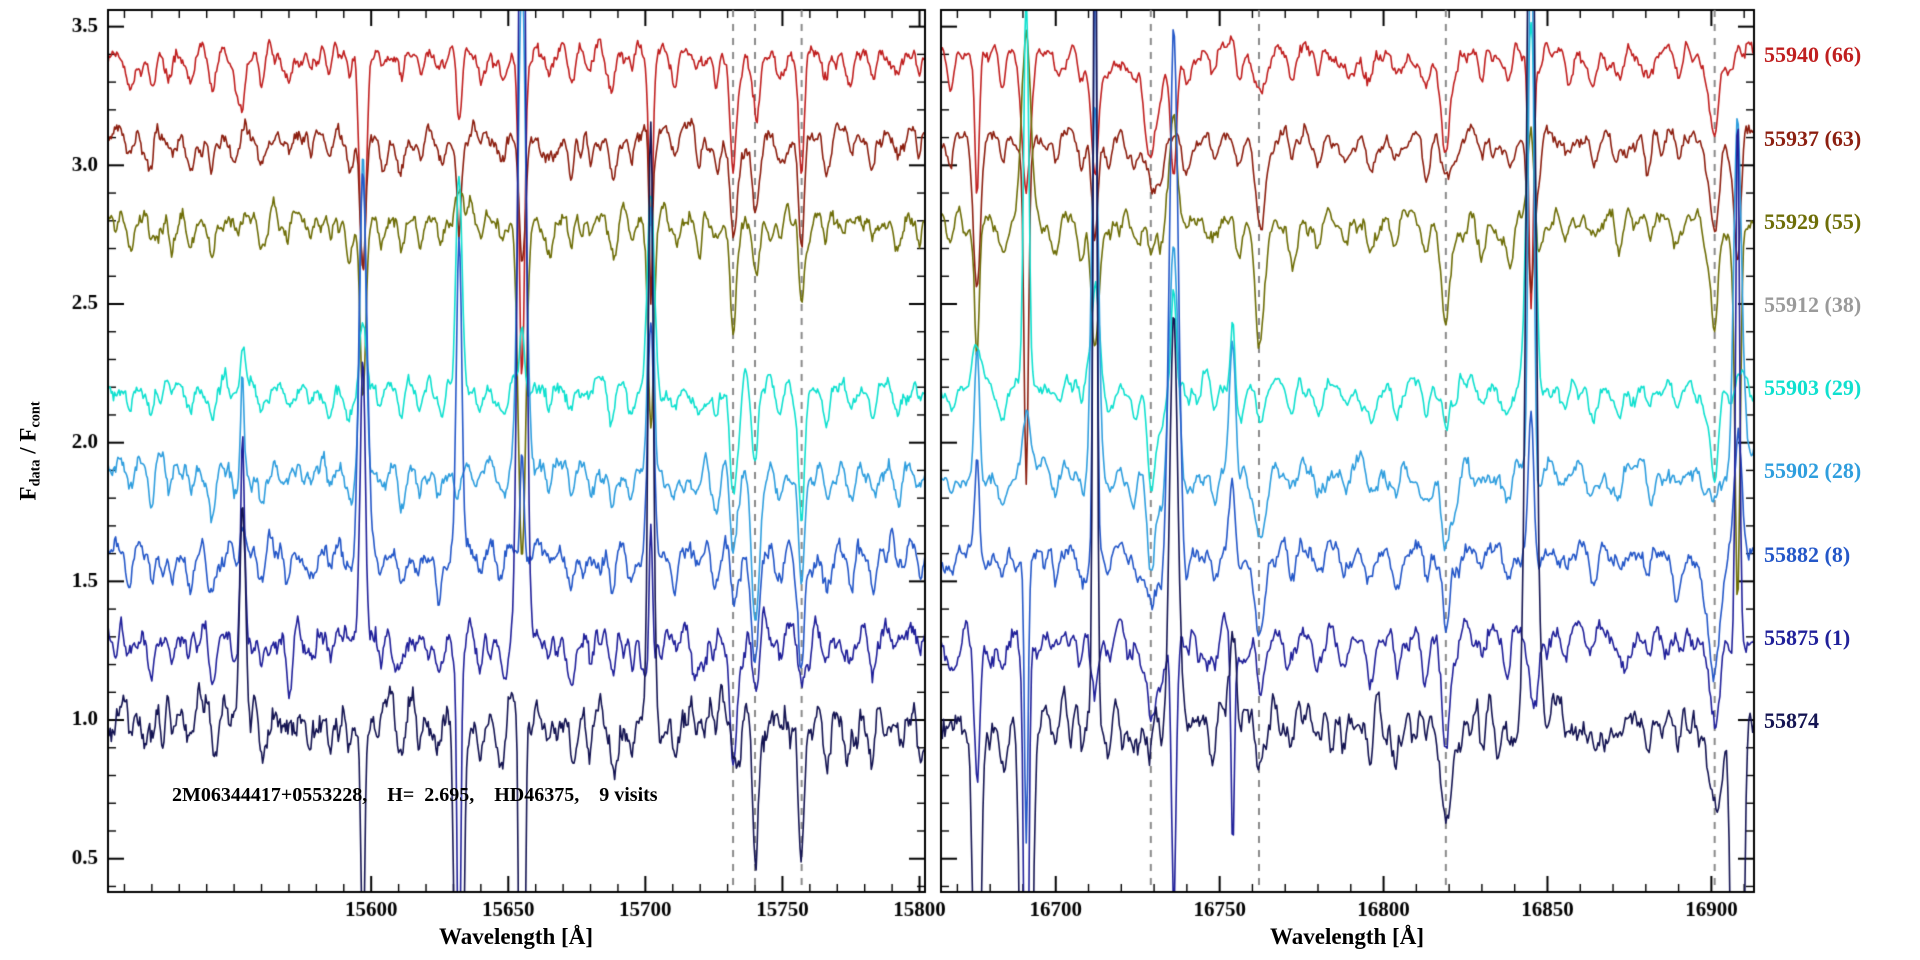  I want to click on y-axis-label-mid: / F, so click(28, 443).